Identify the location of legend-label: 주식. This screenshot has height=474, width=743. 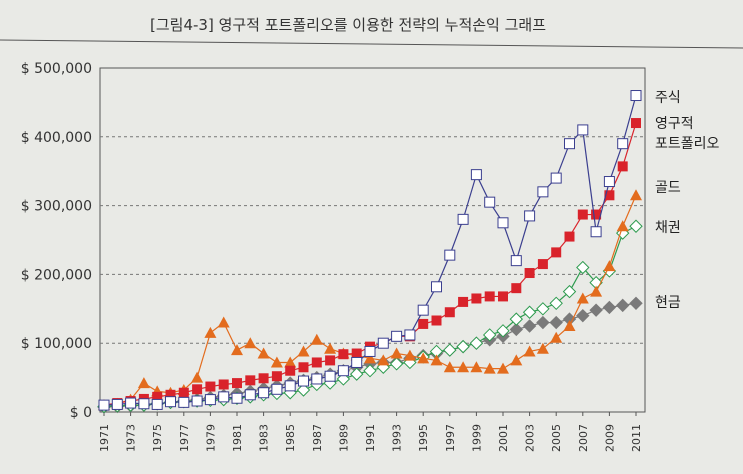
(668, 98).